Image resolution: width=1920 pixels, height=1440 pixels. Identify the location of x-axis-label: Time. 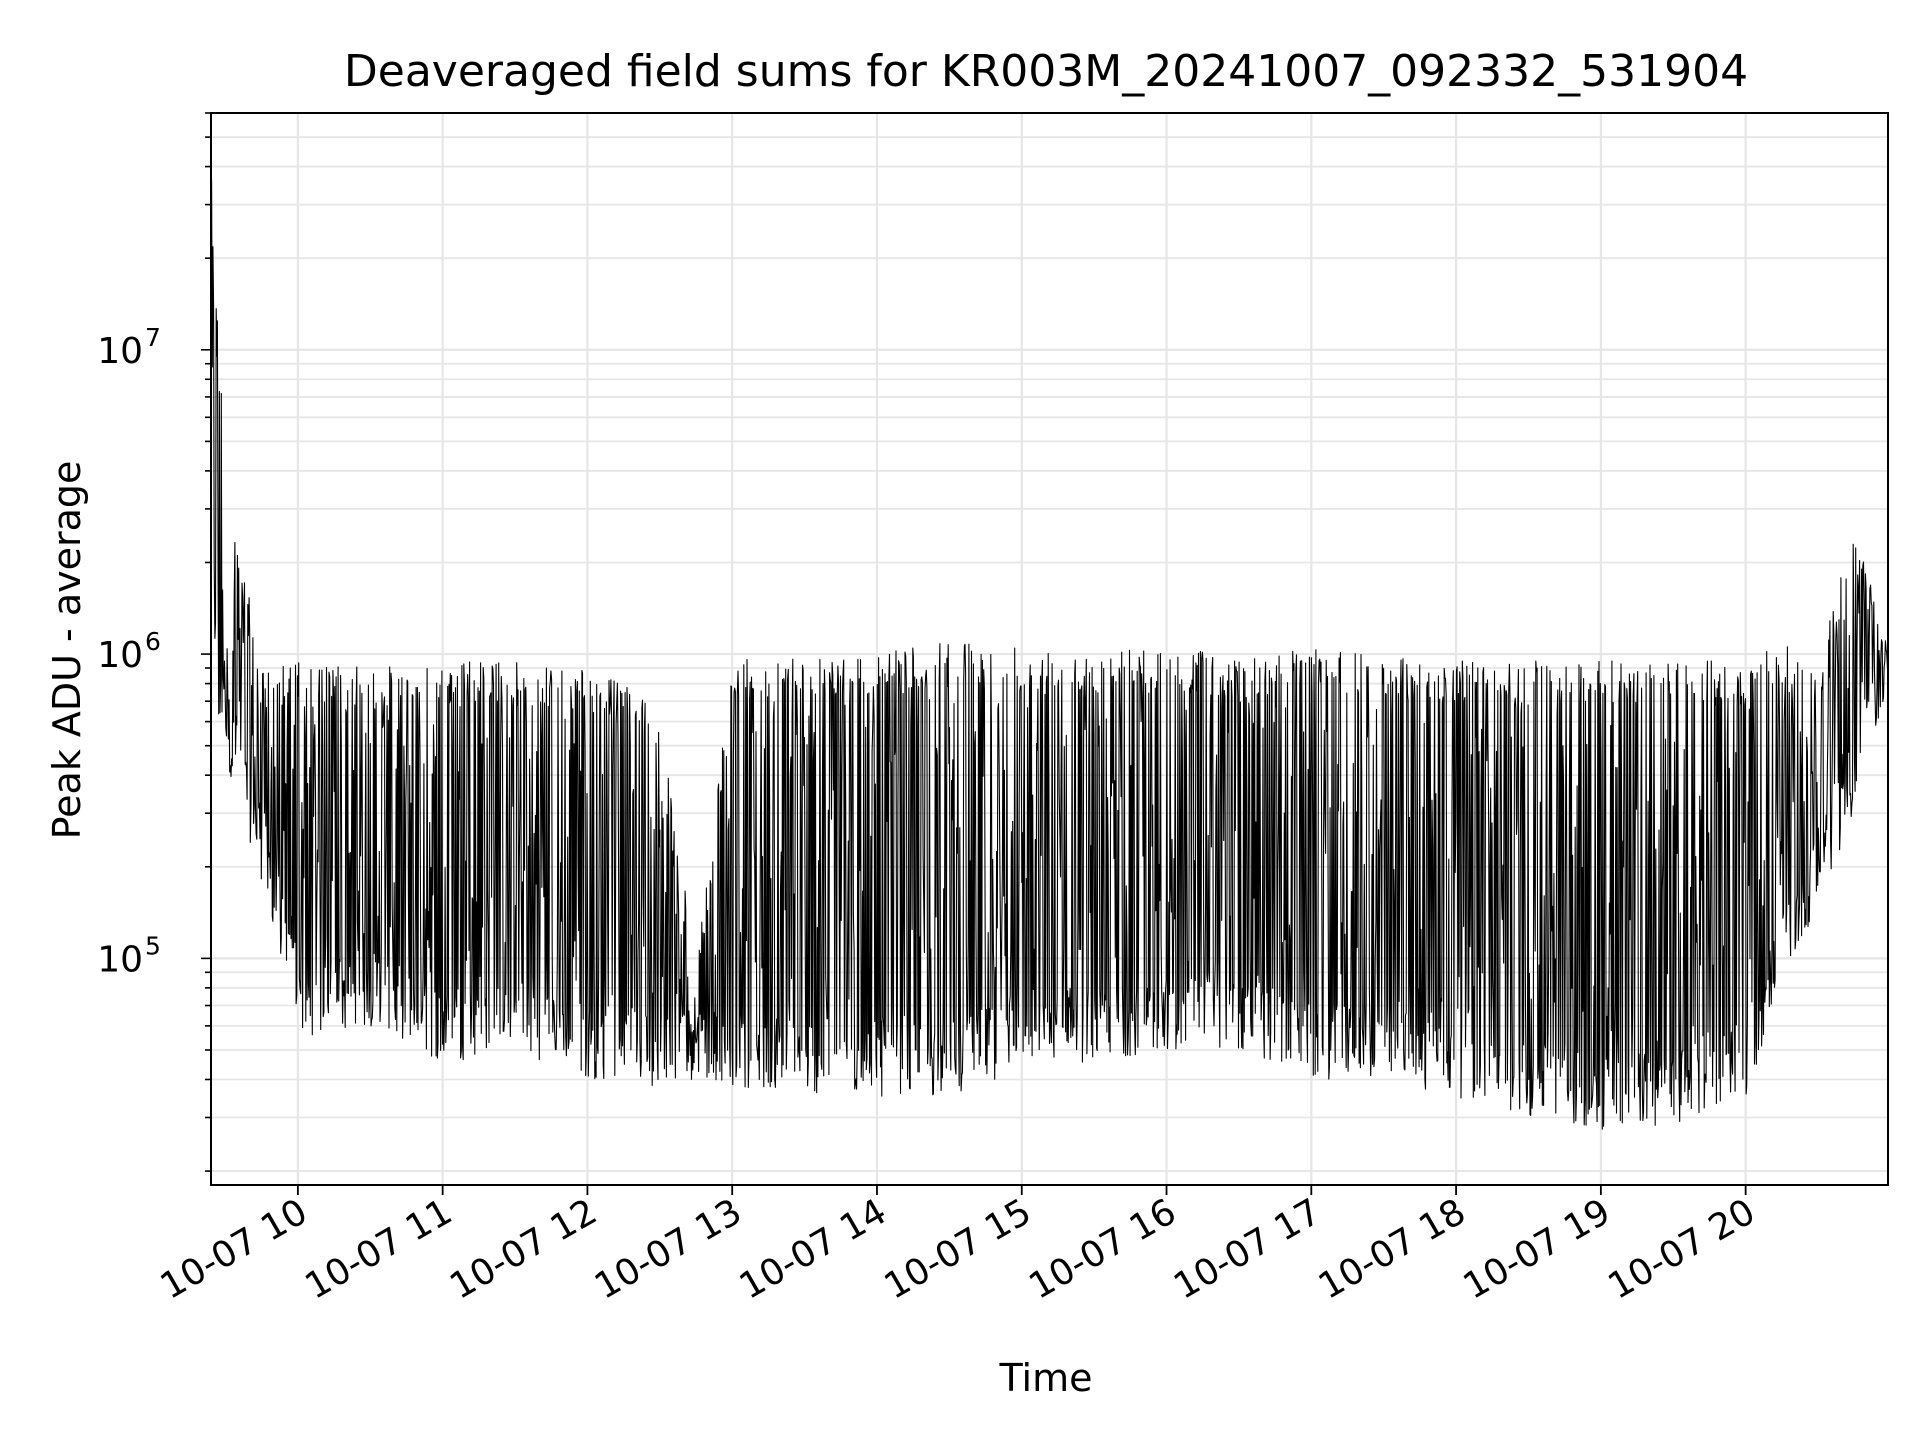
(1046, 1378).